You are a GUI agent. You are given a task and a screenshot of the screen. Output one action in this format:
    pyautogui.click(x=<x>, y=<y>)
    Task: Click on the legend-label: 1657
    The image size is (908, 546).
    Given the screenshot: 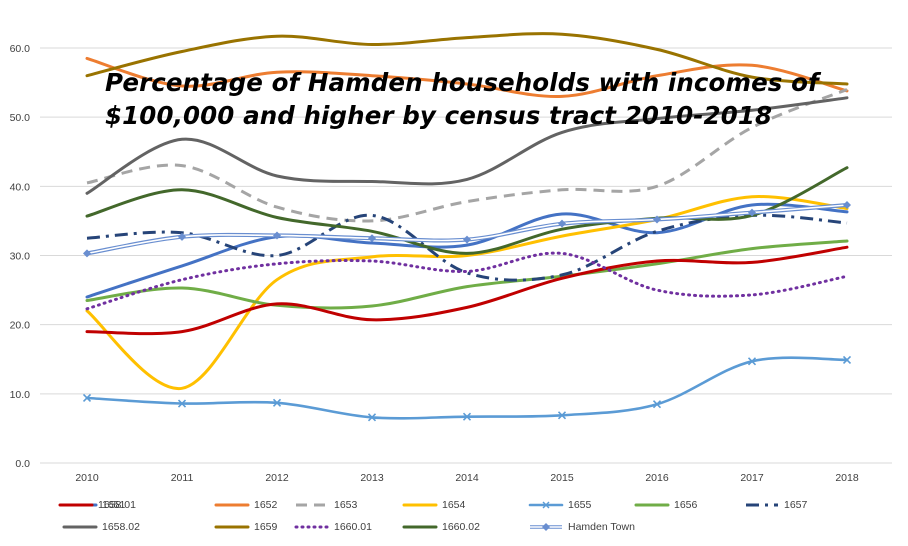 What is the action you would take?
    pyautogui.click(x=796, y=505)
    